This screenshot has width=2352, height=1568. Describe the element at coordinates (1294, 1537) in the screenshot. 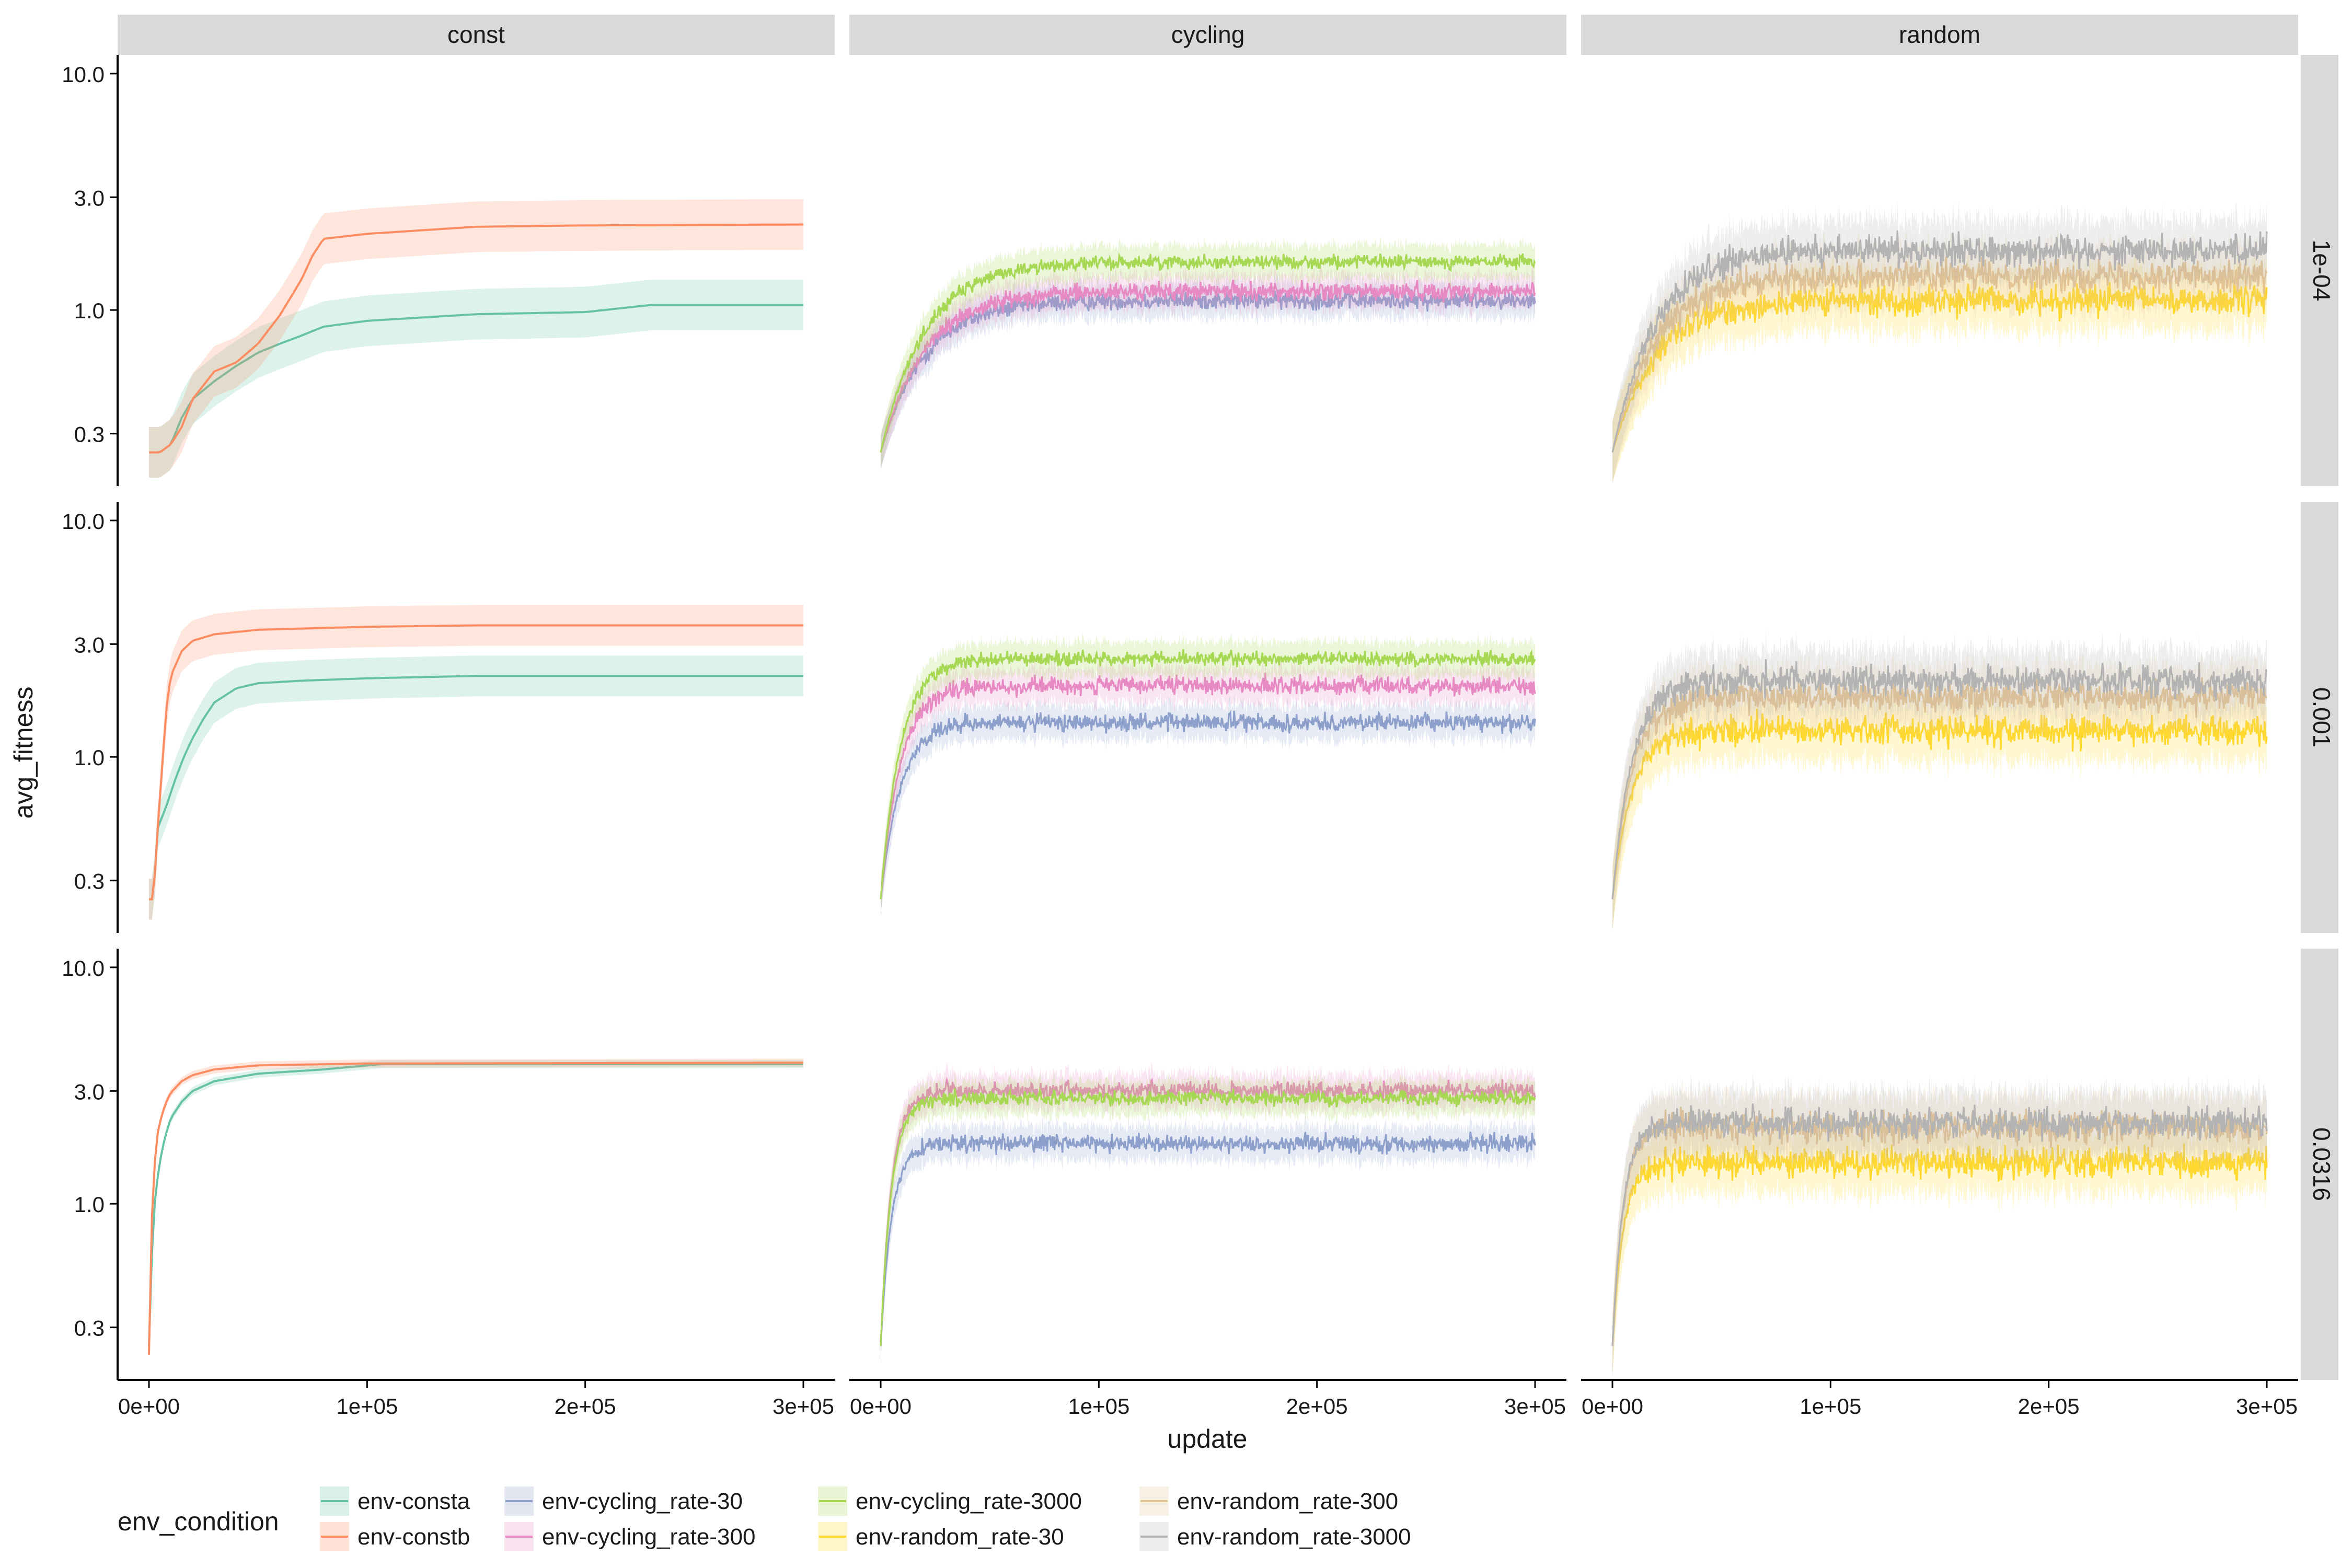

I see `legend-label: env-random_rate-3000` at that location.